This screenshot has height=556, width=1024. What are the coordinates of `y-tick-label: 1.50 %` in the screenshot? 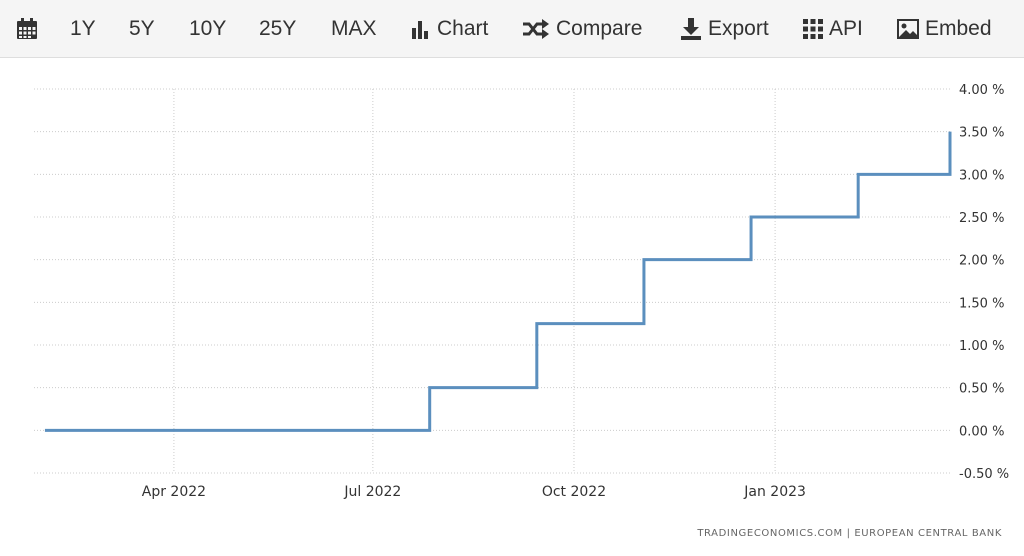 It's located at (981, 303).